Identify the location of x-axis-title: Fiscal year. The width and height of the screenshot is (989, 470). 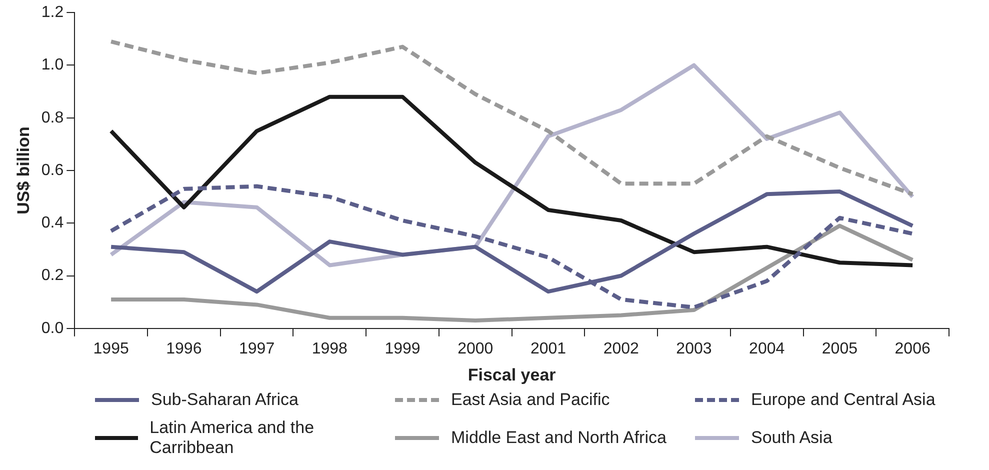
(512, 374).